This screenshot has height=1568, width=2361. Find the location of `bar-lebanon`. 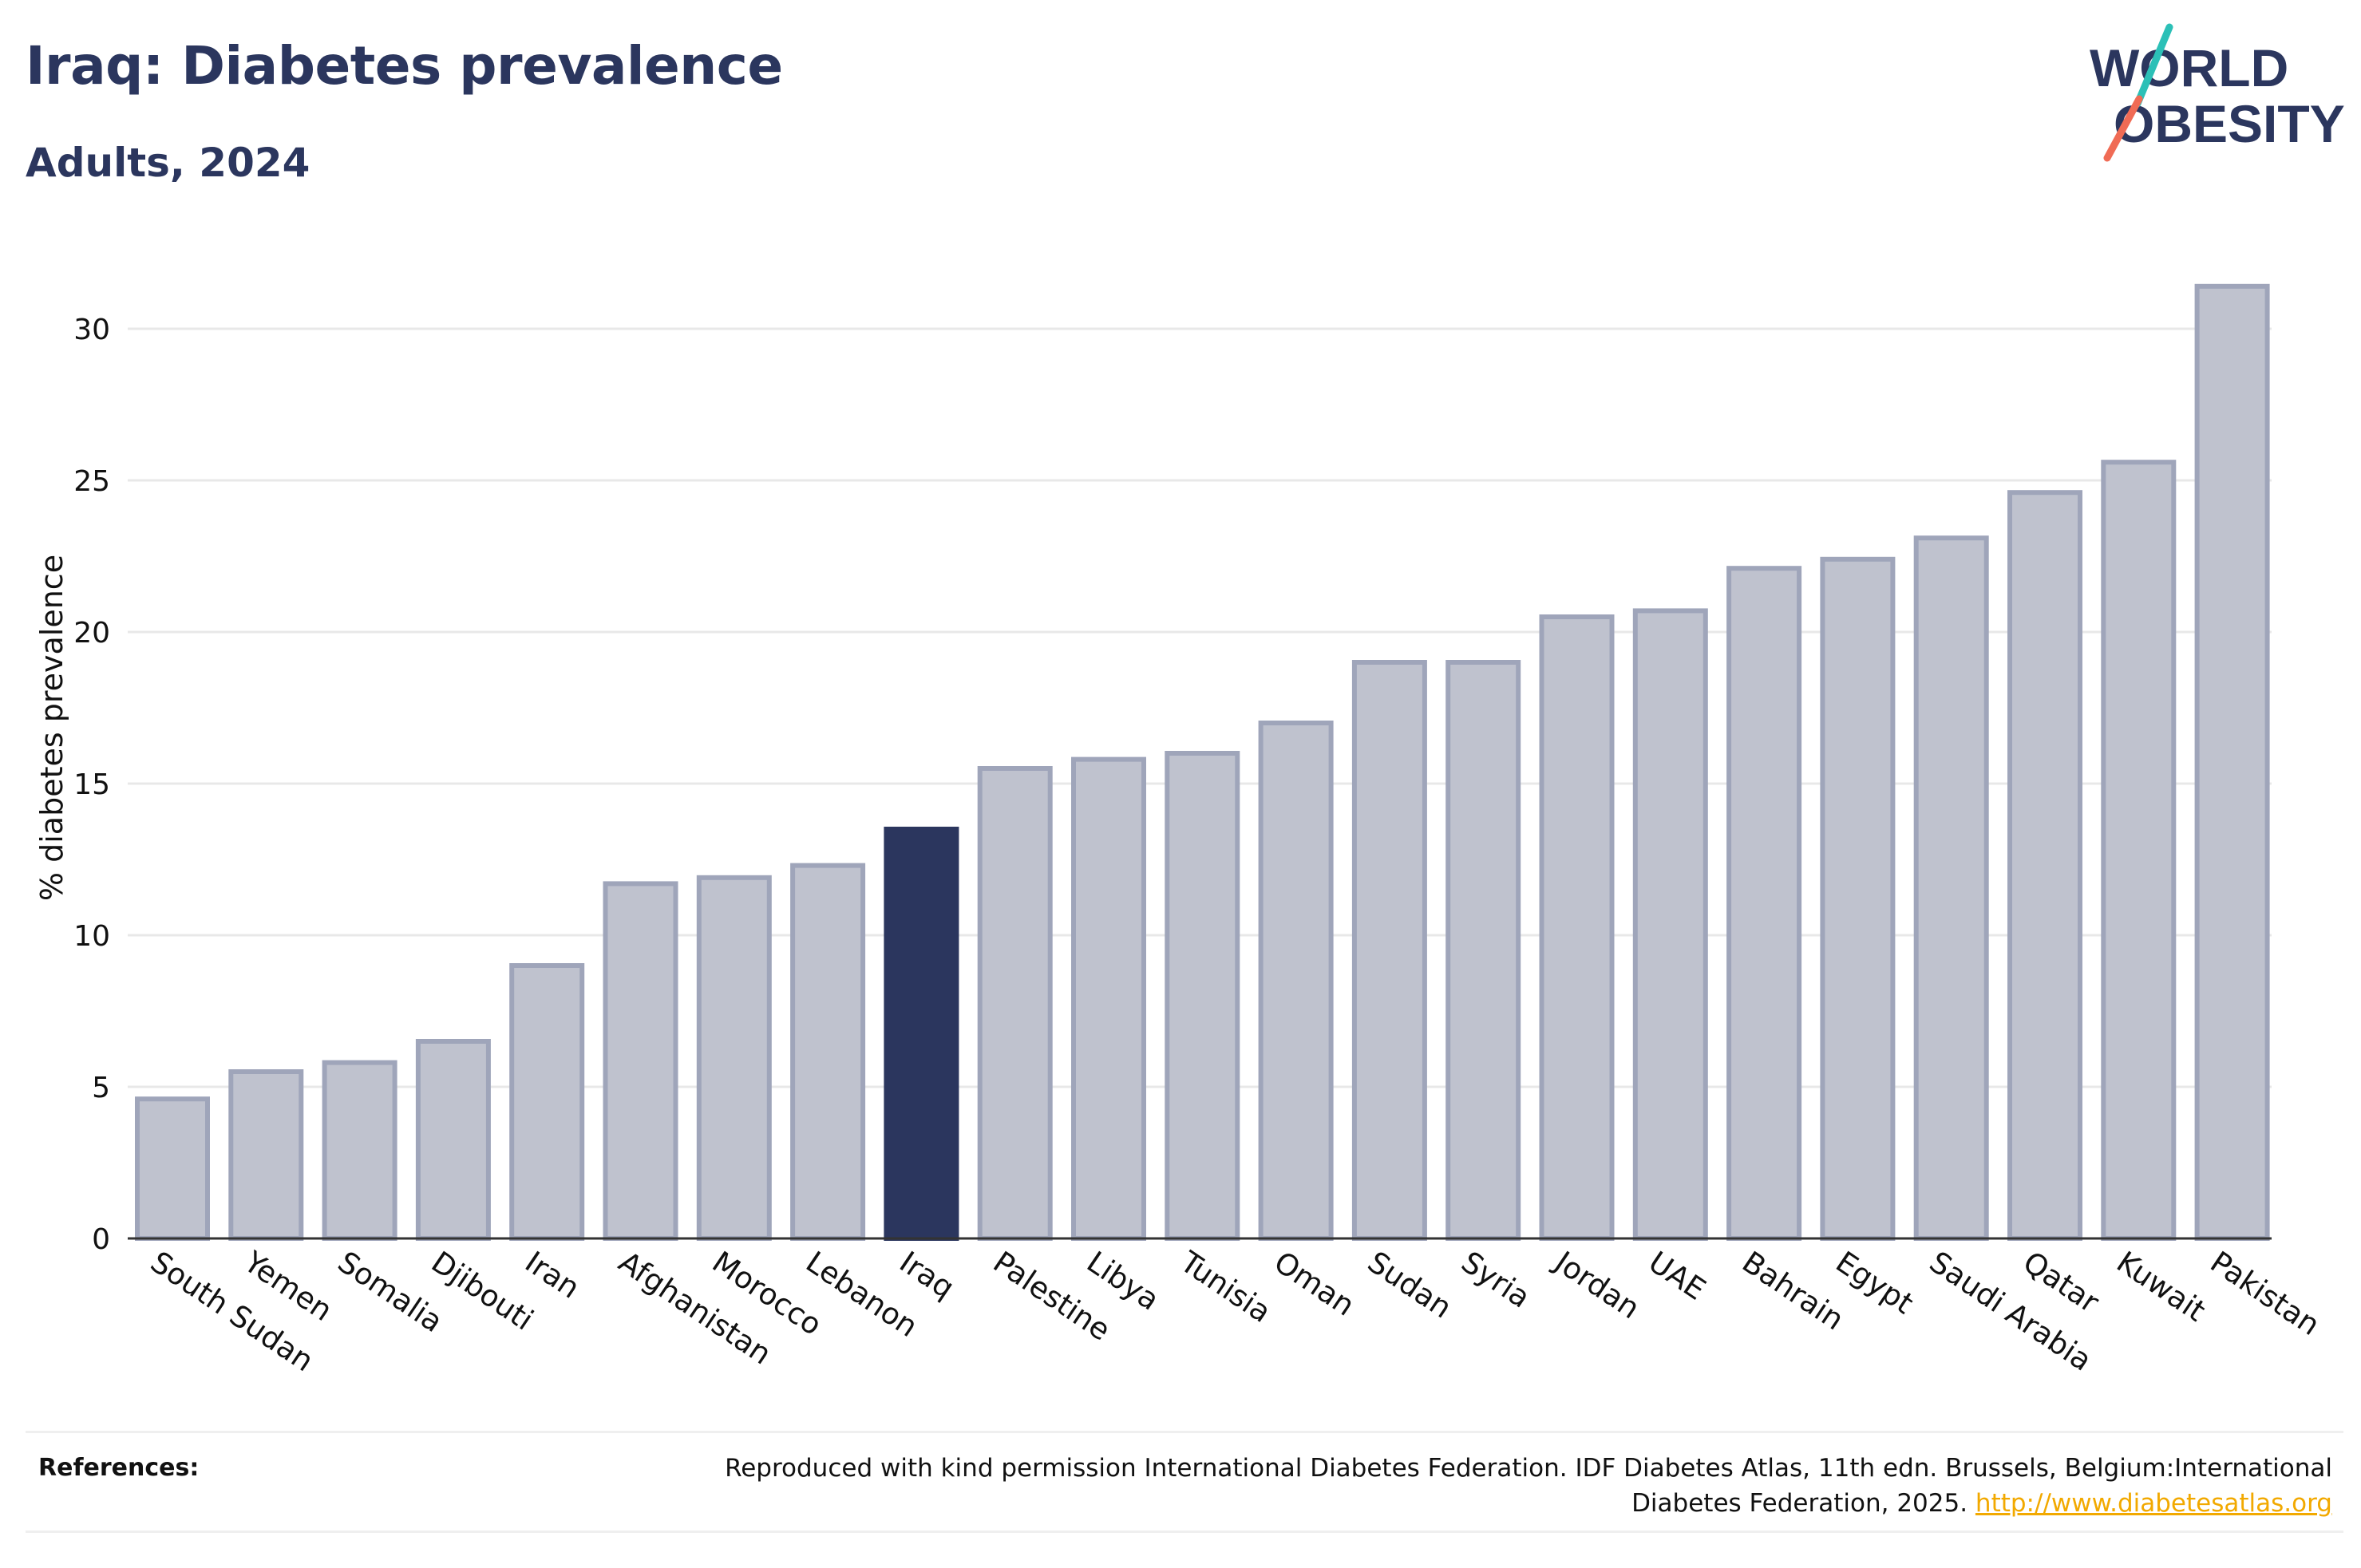

bar-lebanon is located at coordinates (828, 1052).